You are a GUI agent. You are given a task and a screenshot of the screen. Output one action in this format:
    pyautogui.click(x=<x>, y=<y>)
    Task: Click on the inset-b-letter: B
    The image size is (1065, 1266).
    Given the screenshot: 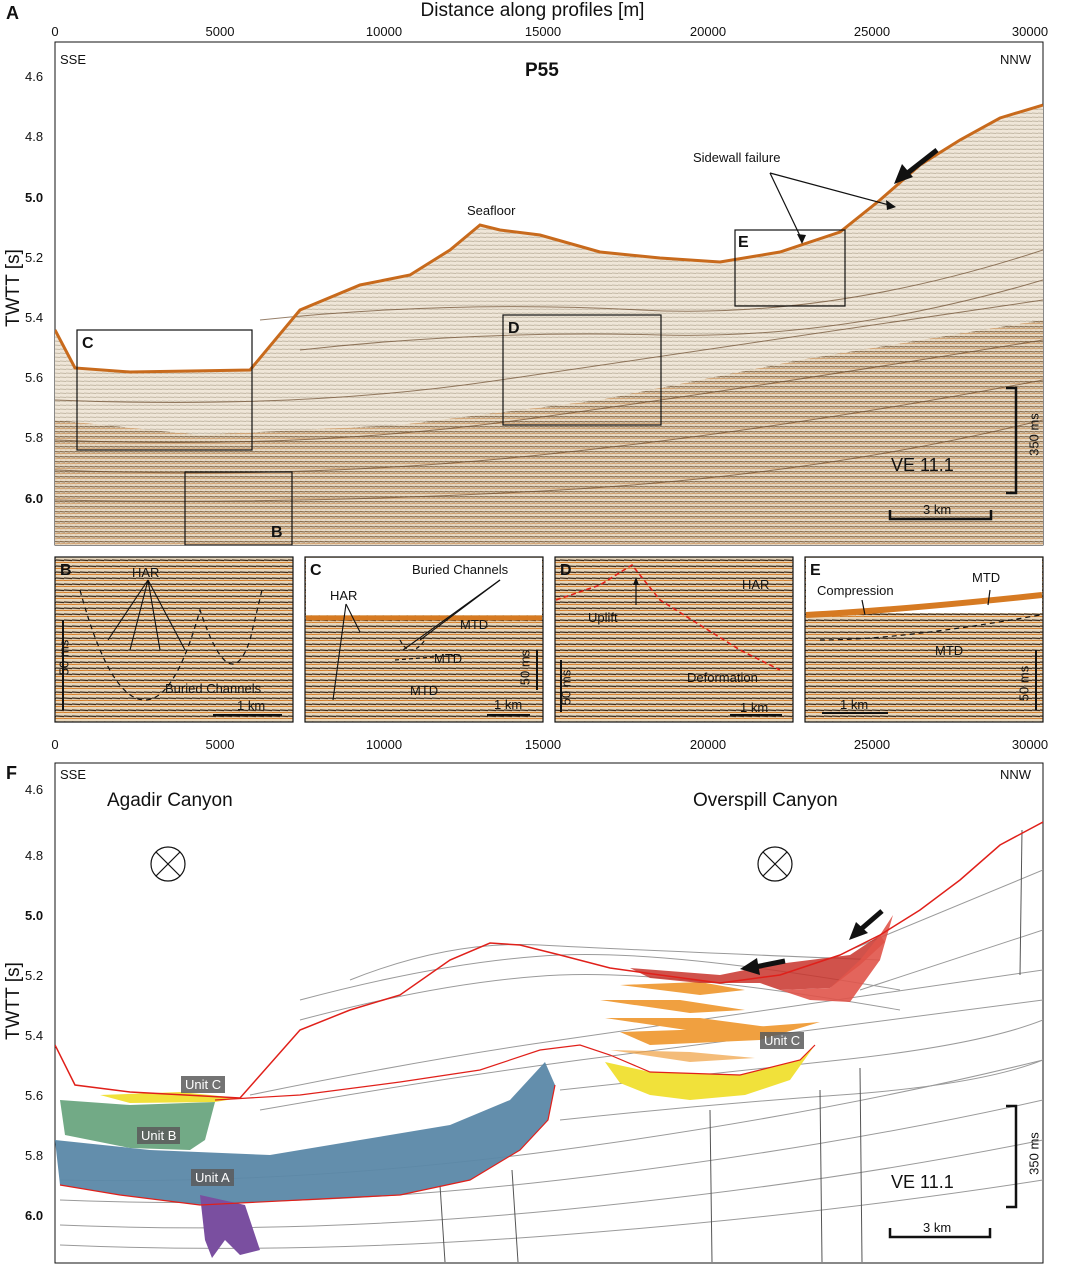 What is the action you would take?
    pyautogui.click(x=66, y=570)
    